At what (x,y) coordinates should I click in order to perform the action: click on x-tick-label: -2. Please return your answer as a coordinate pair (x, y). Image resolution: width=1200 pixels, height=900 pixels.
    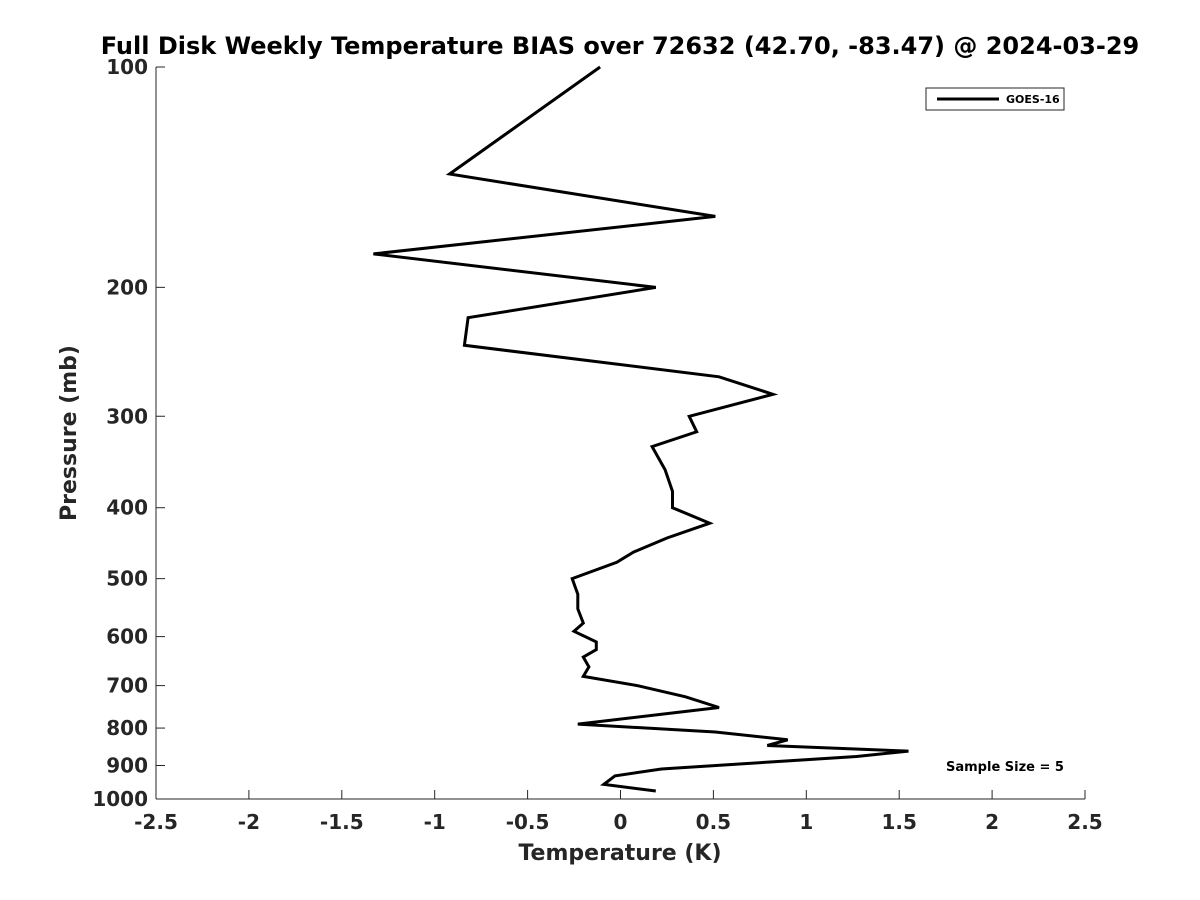
    Looking at the image, I should click on (249, 822).